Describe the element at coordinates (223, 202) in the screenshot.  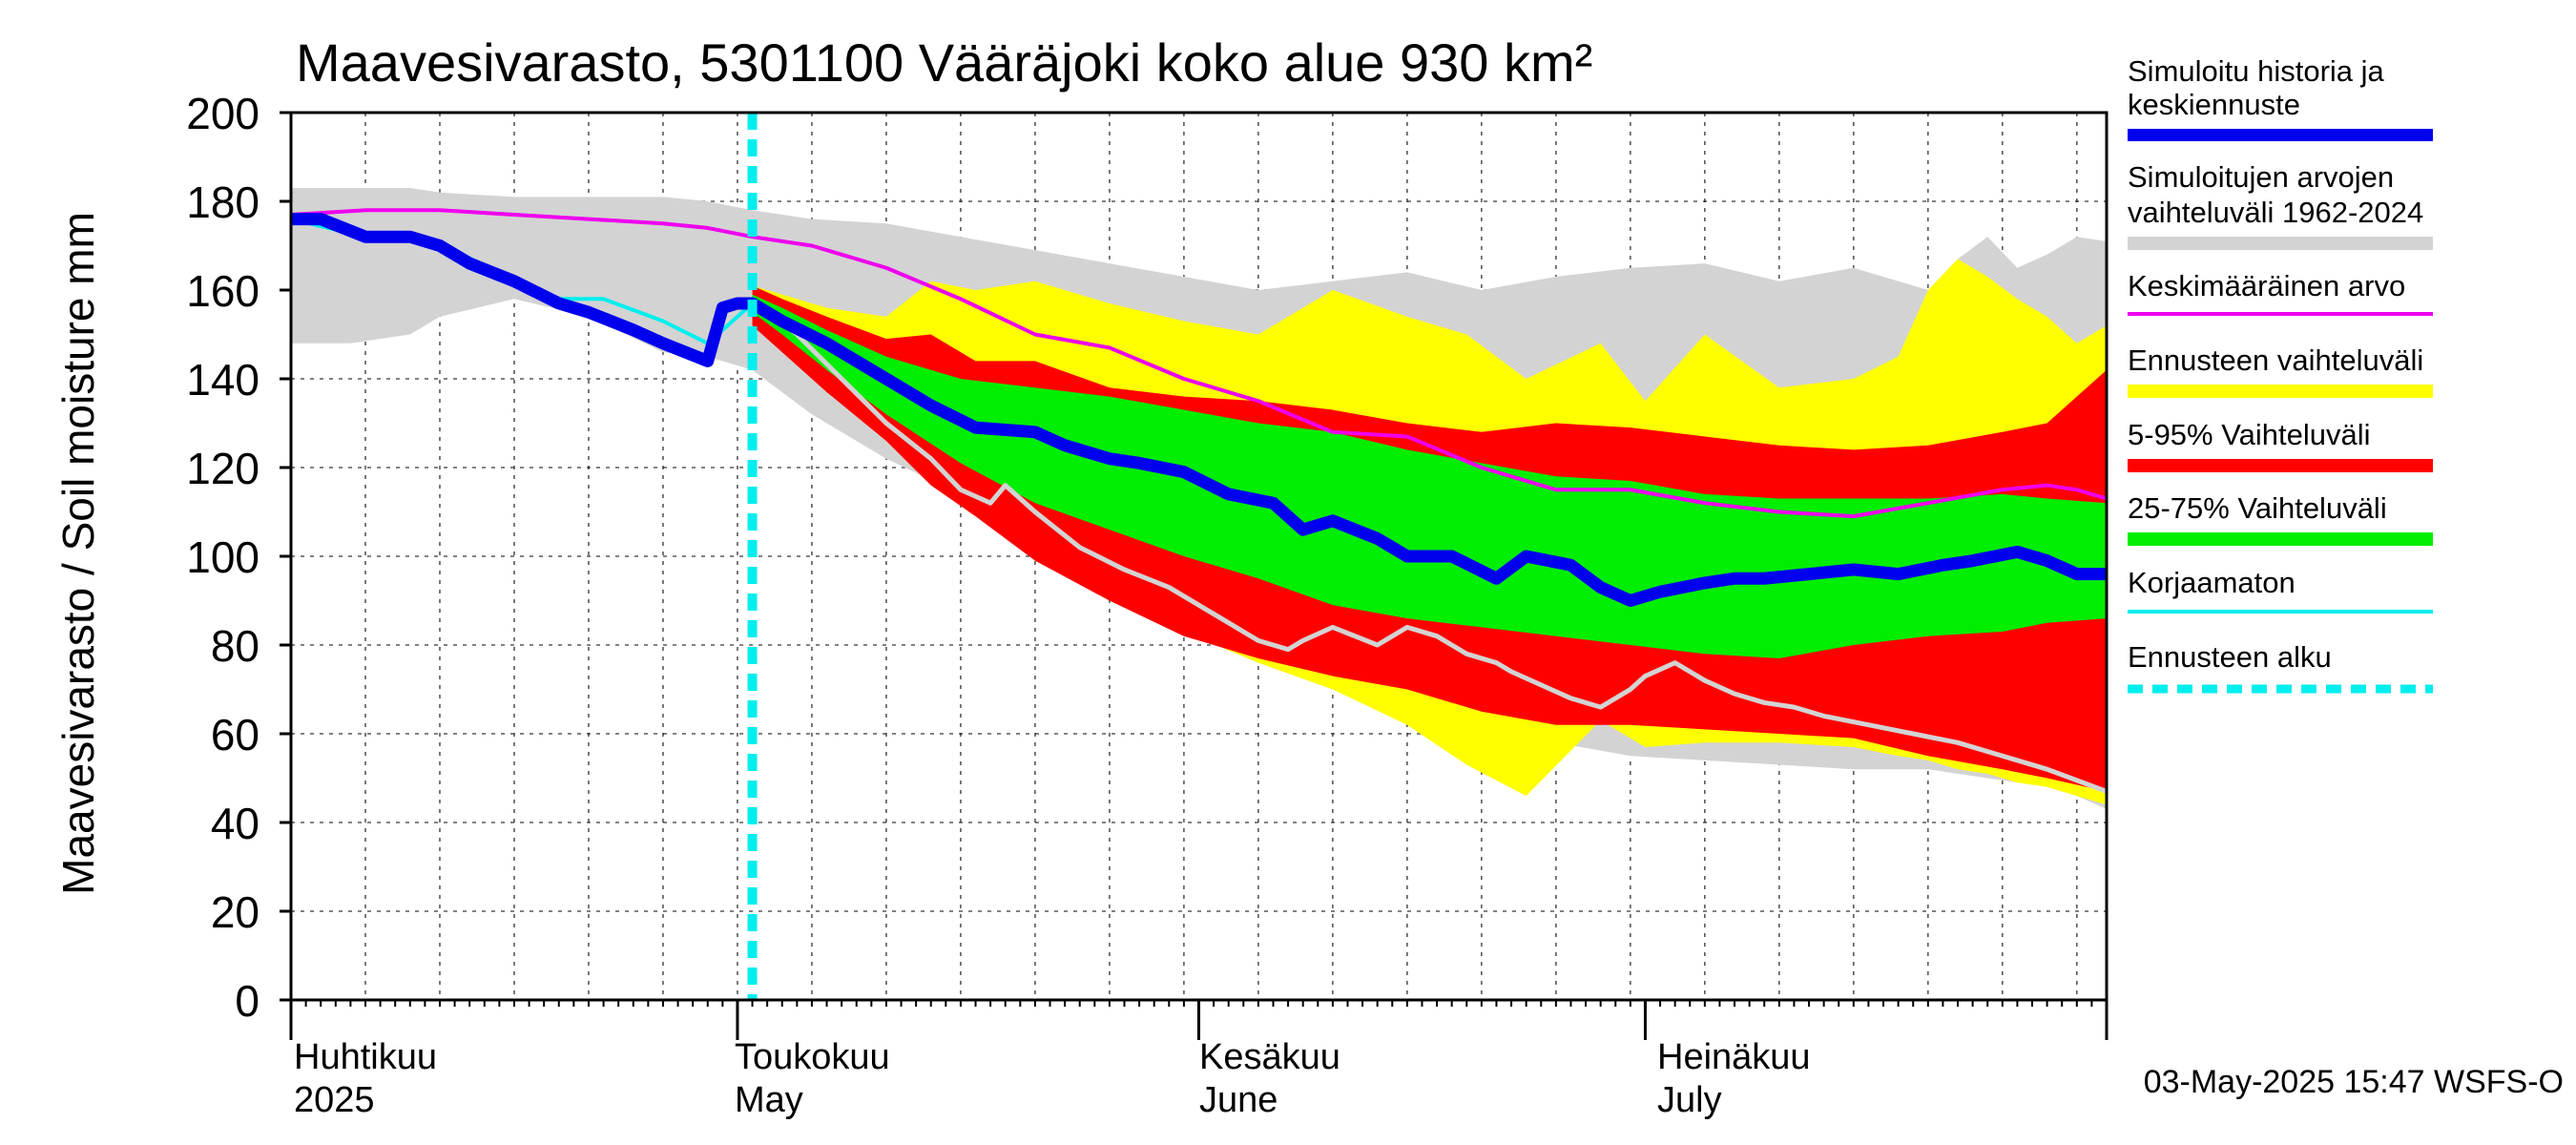
I see `y-tick-label: 180` at that location.